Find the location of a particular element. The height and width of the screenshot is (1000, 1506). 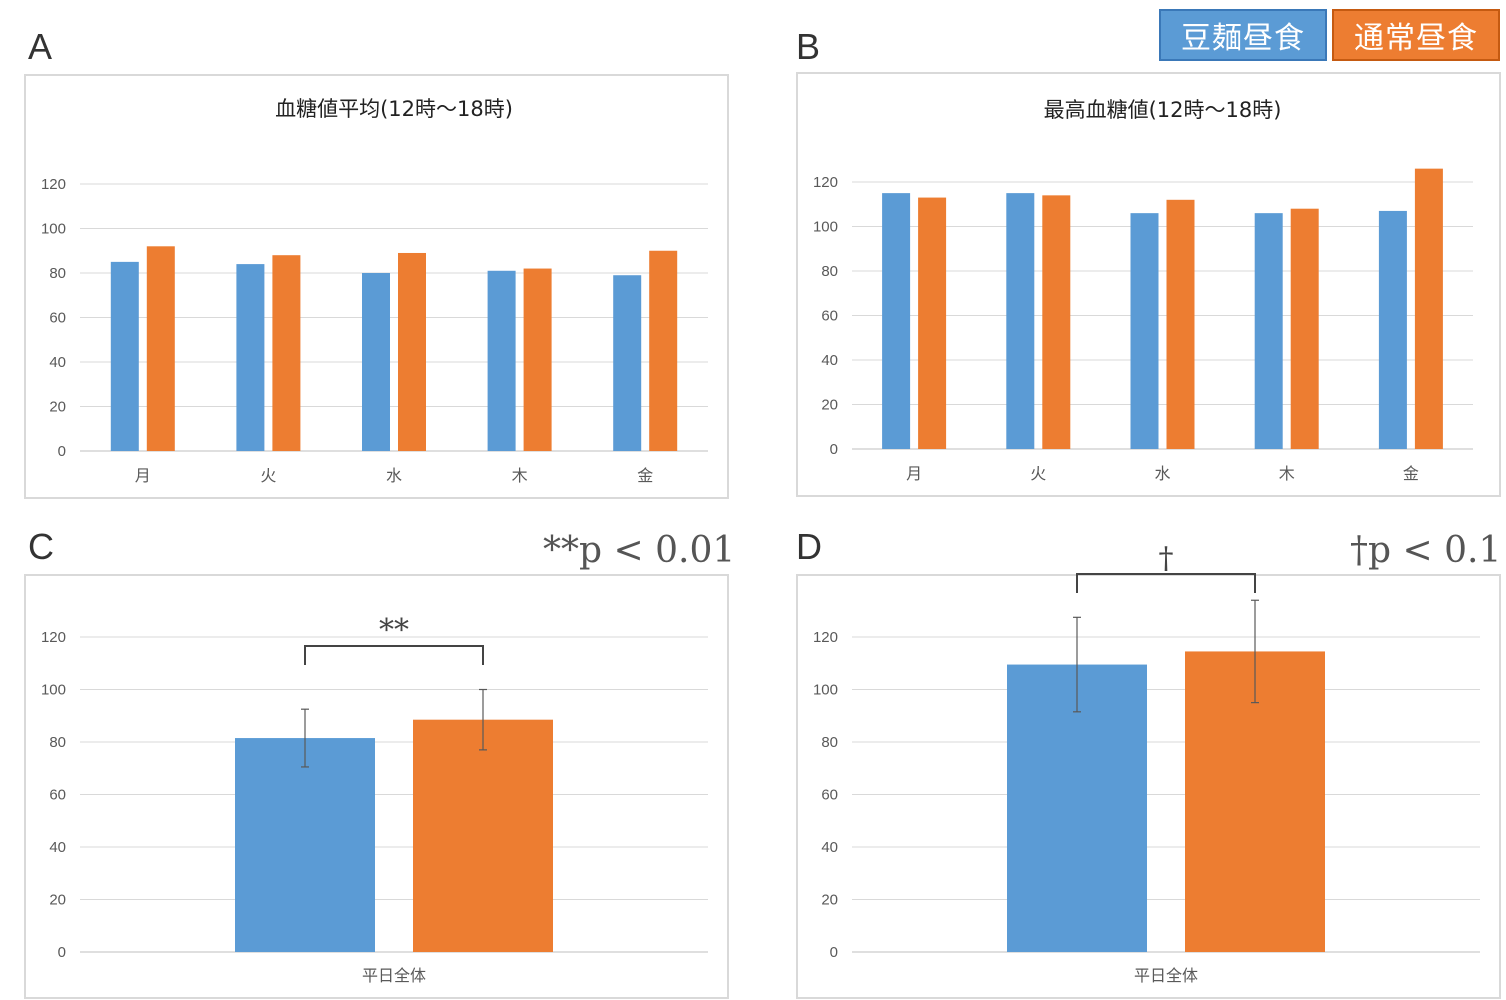

chart-a-title: 血糖値平均(12時〜18時) is located at coordinates (394, 109).